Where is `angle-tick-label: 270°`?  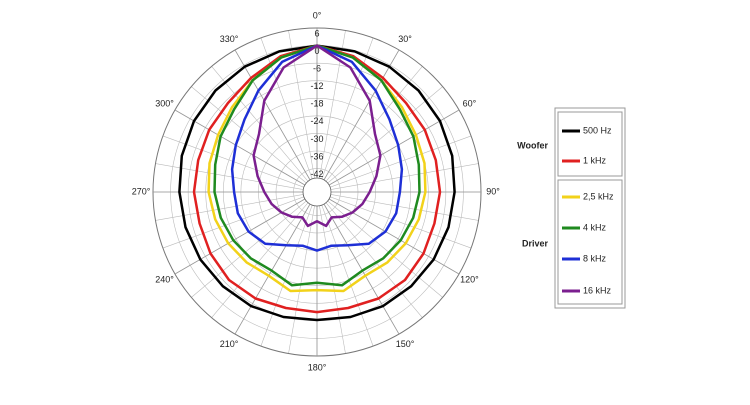
angle-tick-label: 270° is located at coordinates (141, 191).